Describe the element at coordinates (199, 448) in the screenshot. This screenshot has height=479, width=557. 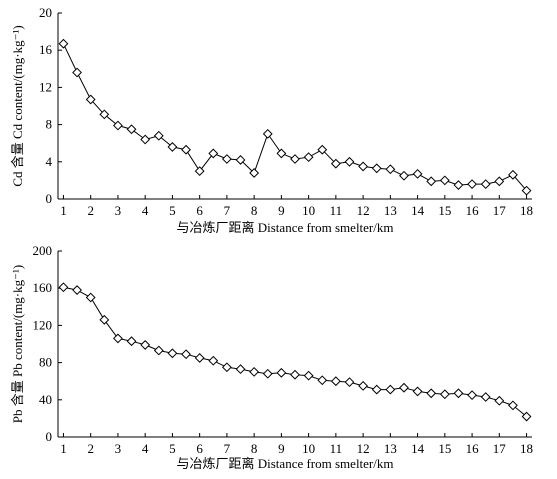
I see `chart-2-x-tick-label: 6` at that location.